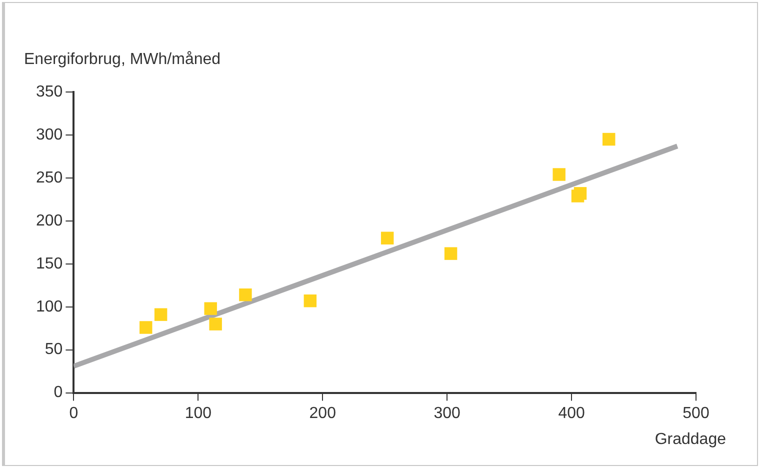 The height and width of the screenshot is (468, 759). What do you see at coordinates (73, 413) in the screenshot?
I see `x-tick-label: 0` at bounding box center [73, 413].